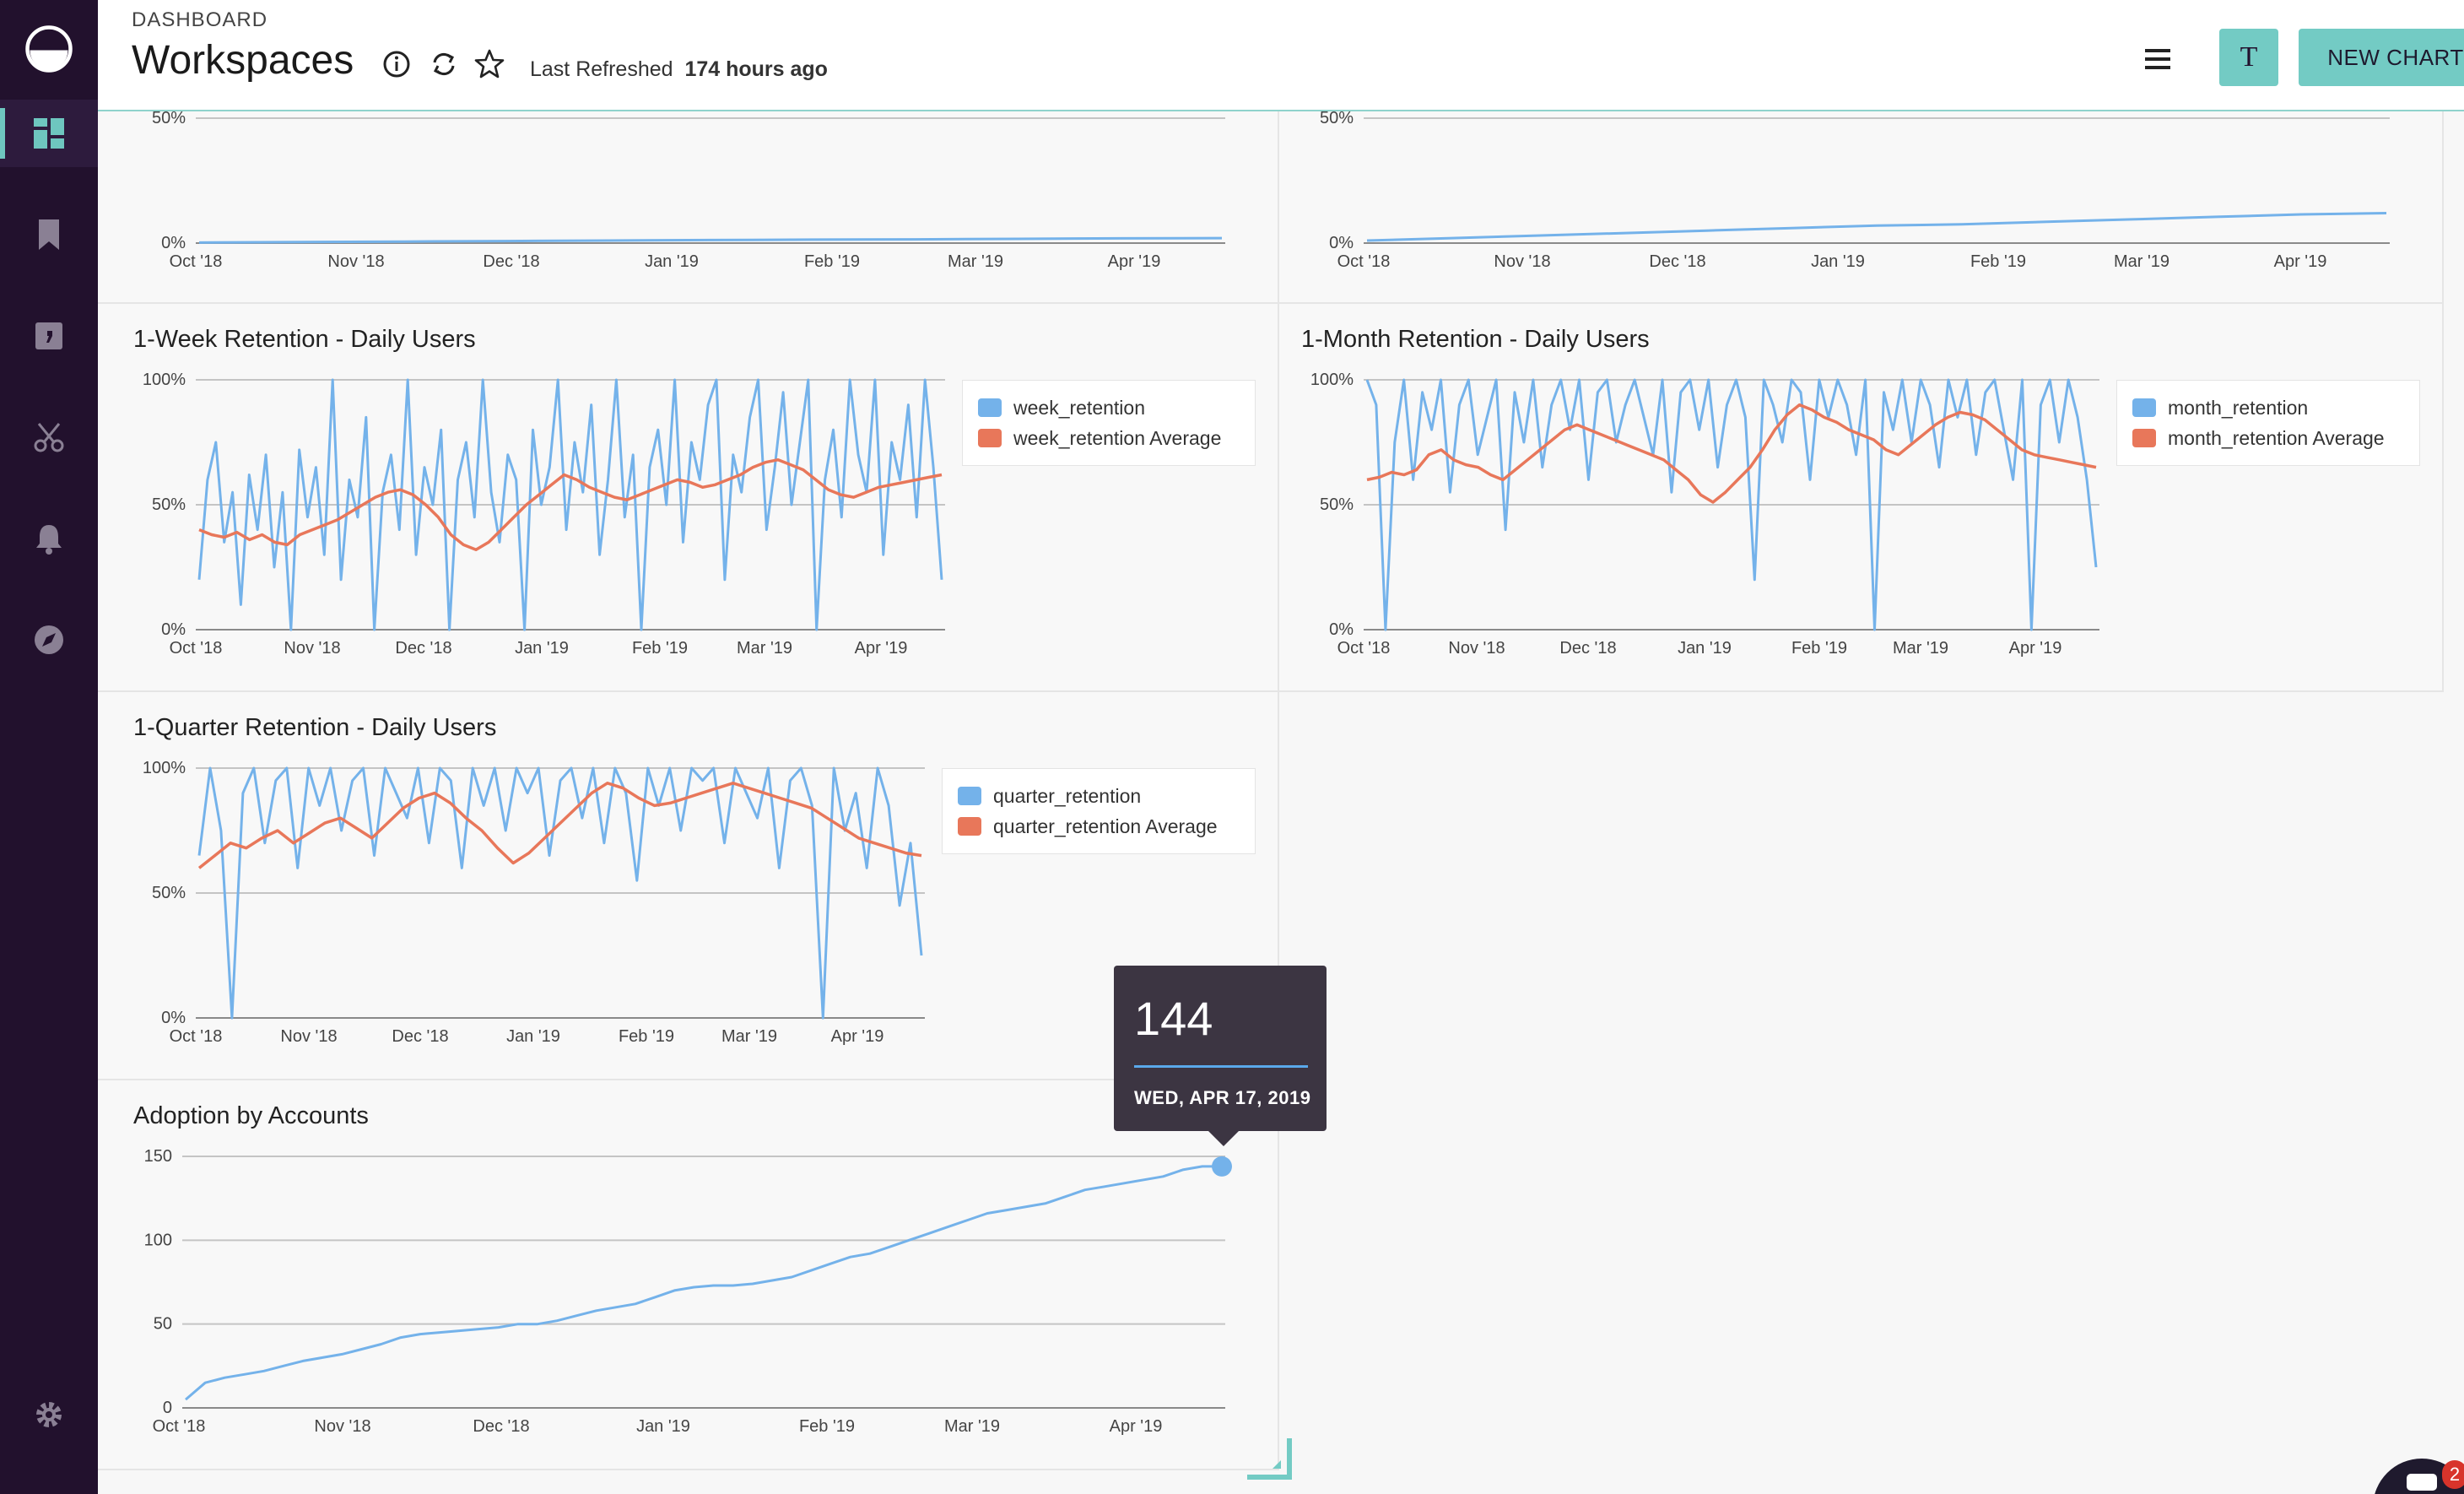 The height and width of the screenshot is (1494, 2464). Describe the element at coordinates (49, 336) in the screenshot. I see `reports-icon` at that location.